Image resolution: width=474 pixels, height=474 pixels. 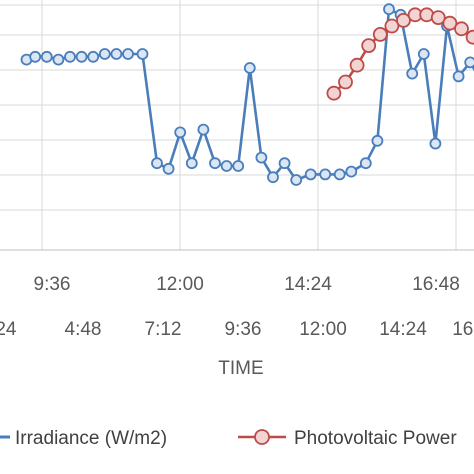 I want to click on x-tick-bottom: 7:12, so click(x=163, y=329).